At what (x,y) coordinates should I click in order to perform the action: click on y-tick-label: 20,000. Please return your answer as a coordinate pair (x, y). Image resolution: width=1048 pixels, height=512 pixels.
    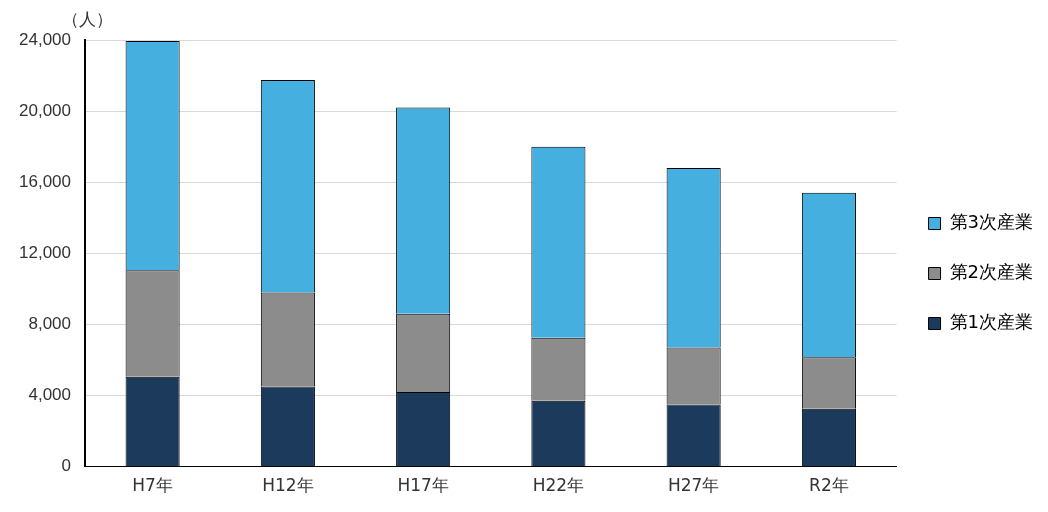
    Looking at the image, I should click on (45, 110).